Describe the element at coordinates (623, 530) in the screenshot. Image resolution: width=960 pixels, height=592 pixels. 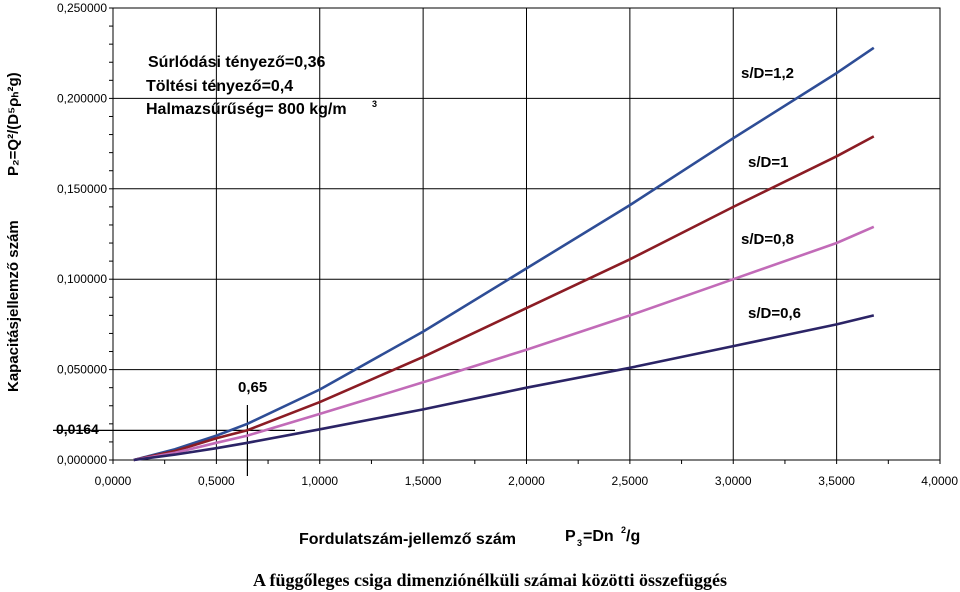
I see `x-symbol-sup: 2` at that location.